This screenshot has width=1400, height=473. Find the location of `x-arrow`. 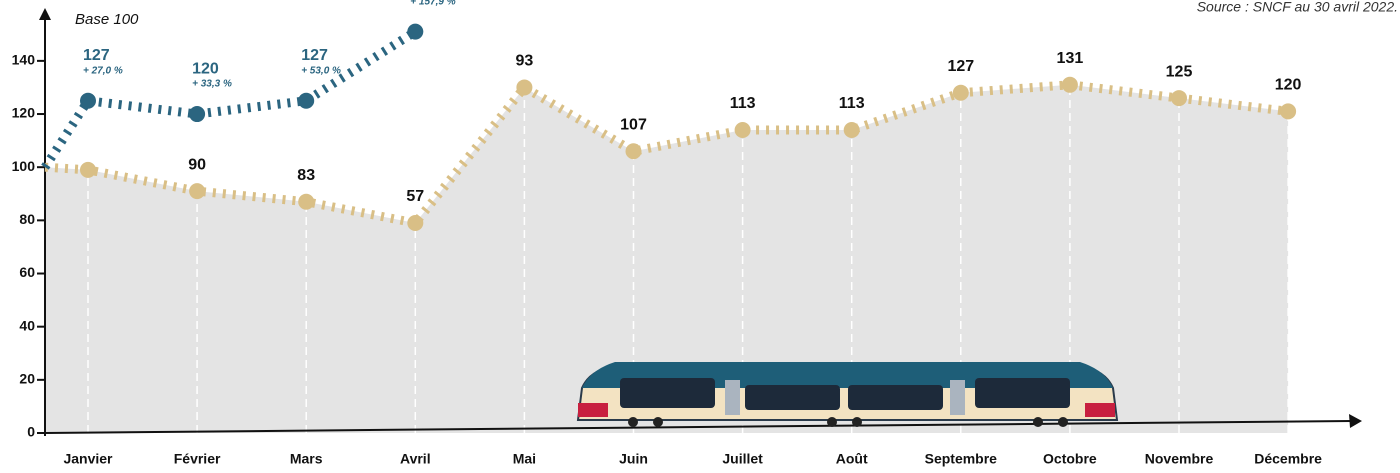

x-arrow is located at coordinates (1355, 421).